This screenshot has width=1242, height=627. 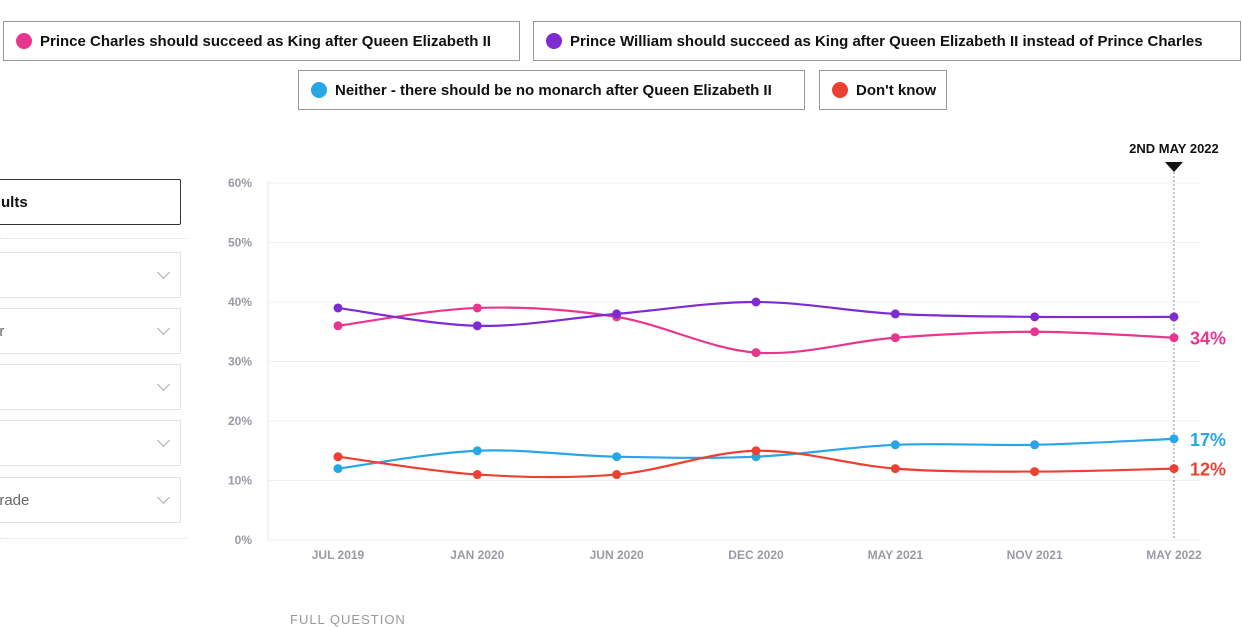 What do you see at coordinates (90, 275) in the screenshot?
I see `filter-dropdown` at bounding box center [90, 275].